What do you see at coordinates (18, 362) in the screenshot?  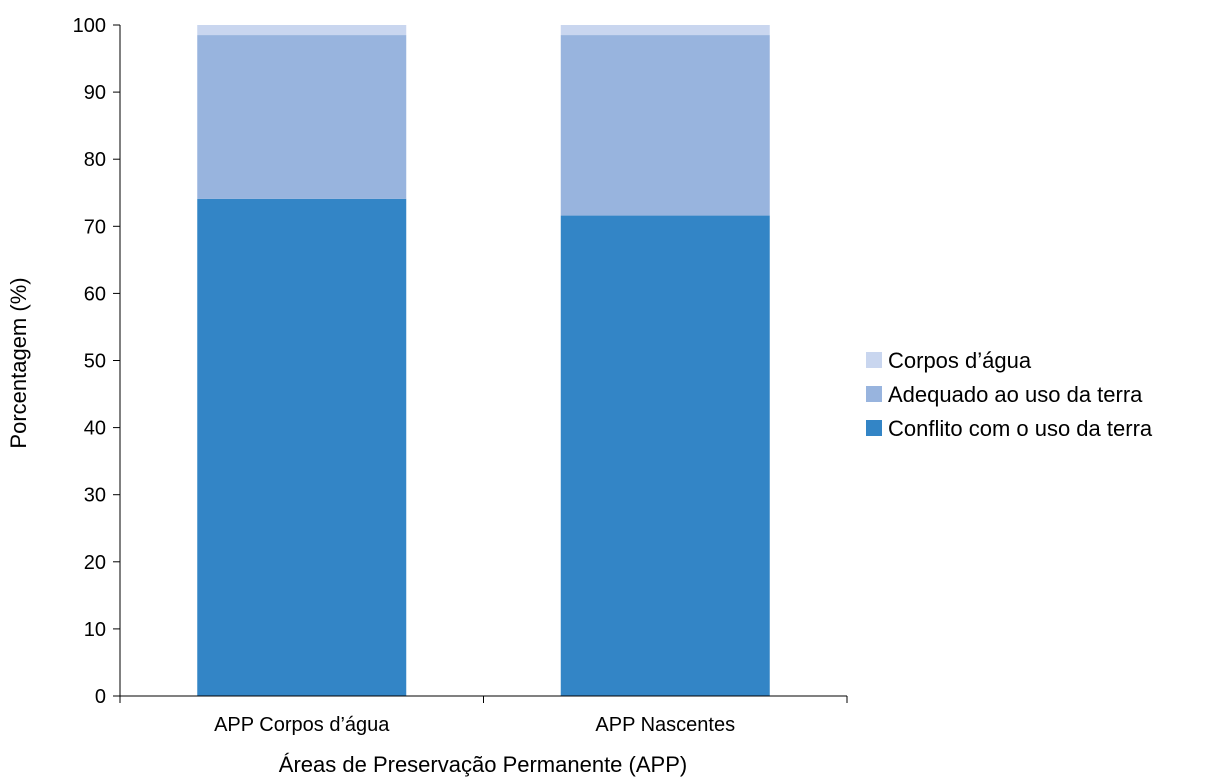 I see `y-axis-title: Porcentagem (%)` at bounding box center [18, 362].